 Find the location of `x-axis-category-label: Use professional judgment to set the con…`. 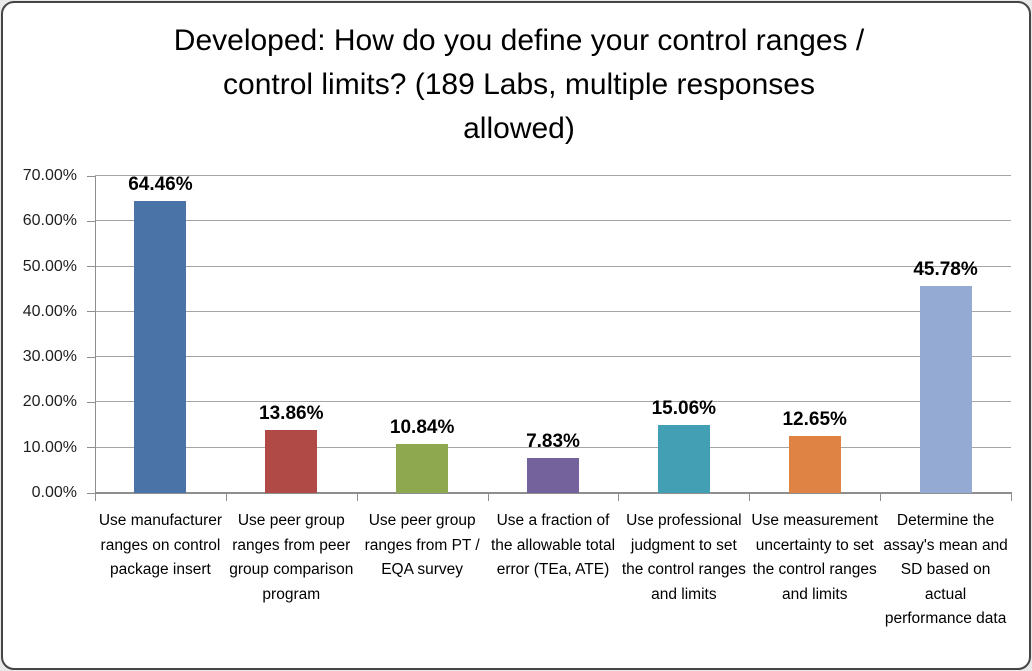

x-axis-category-label: Use professional judgment to set the con… is located at coordinates (683, 557).